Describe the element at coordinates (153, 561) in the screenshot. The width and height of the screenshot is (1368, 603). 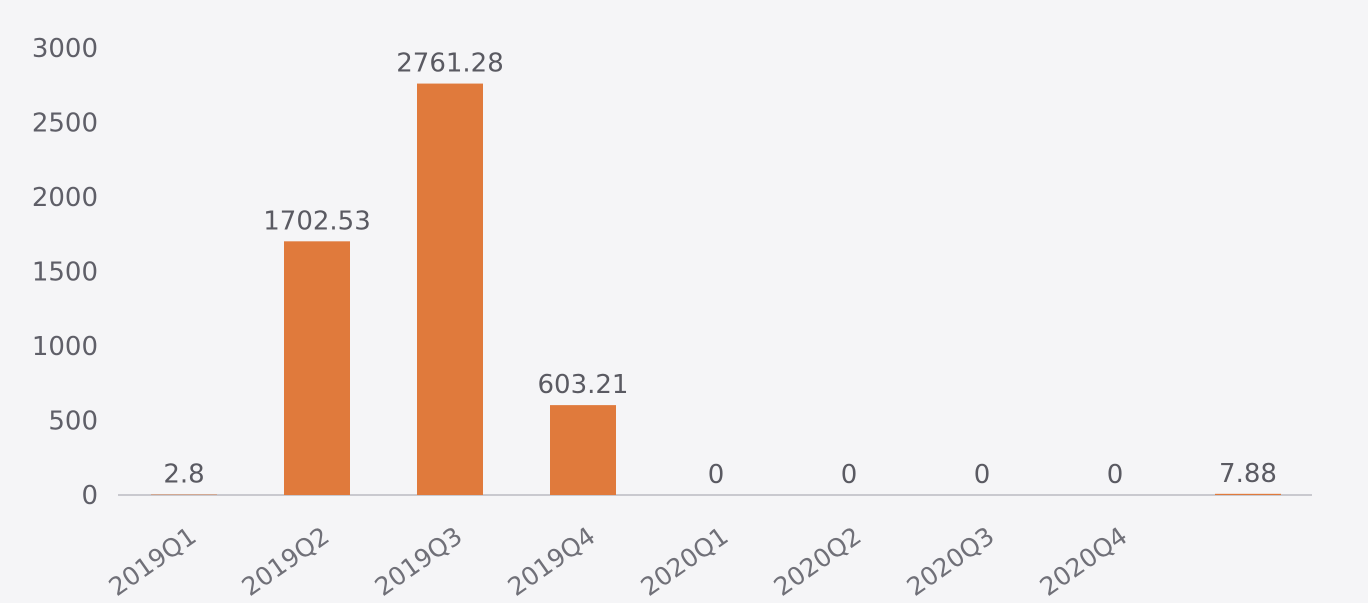
I see `category-label: 2019Q1` at that location.